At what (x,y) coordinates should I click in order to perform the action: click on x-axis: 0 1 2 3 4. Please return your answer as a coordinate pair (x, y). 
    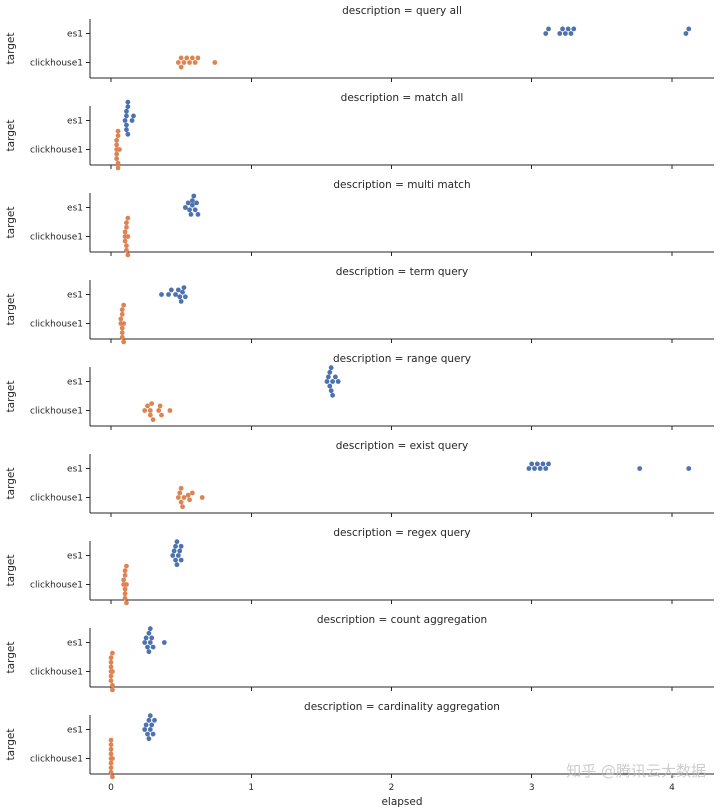
    Looking at the image, I should click on (391, 788).